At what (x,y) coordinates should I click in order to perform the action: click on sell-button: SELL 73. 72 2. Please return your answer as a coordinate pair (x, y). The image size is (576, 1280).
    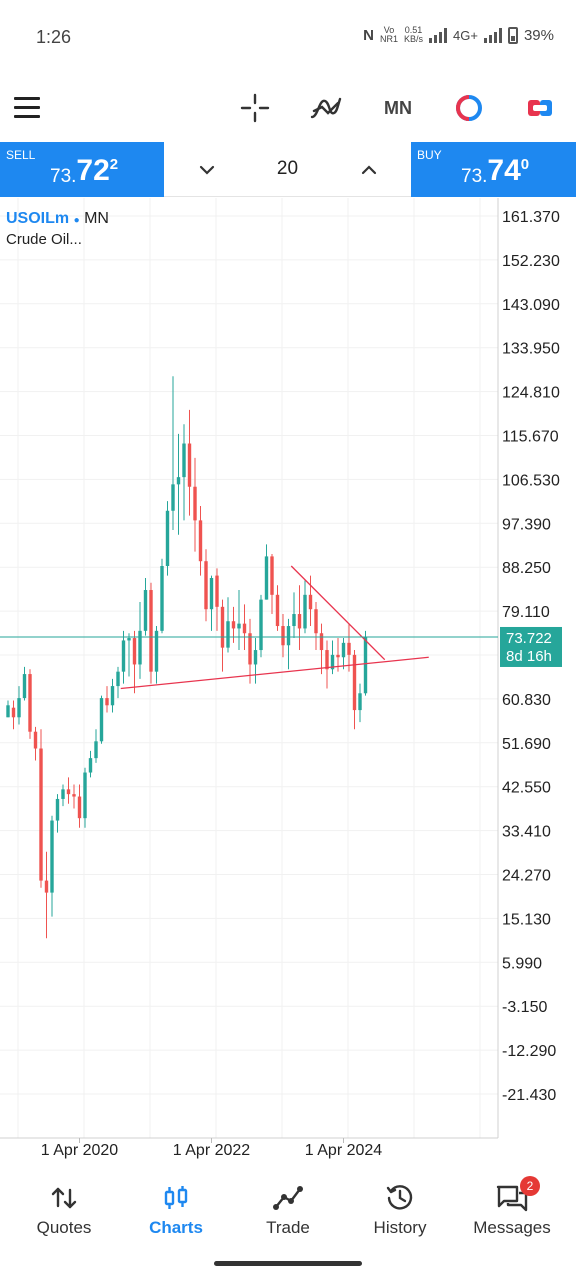
    Looking at the image, I should click on (82, 169).